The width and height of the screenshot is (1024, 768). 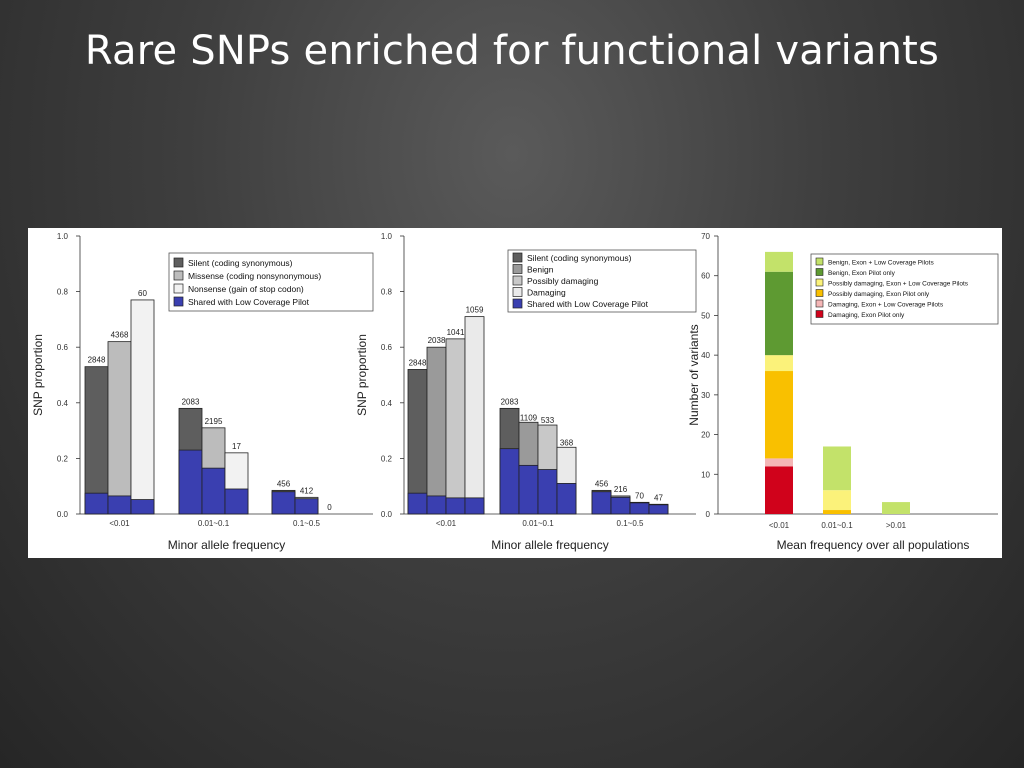 What do you see at coordinates (658, 497) in the screenshot?
I see `chart1-data-label: 47` at bounding box center [658, 497].